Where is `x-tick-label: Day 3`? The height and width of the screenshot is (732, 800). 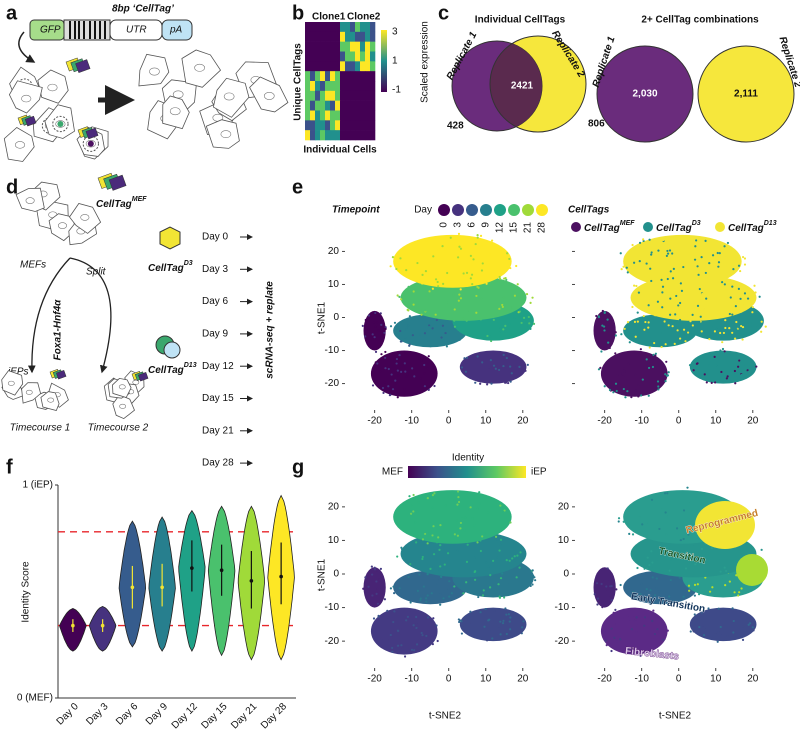
x-tick-label: Day 3 is located at coordinates (97, 714).